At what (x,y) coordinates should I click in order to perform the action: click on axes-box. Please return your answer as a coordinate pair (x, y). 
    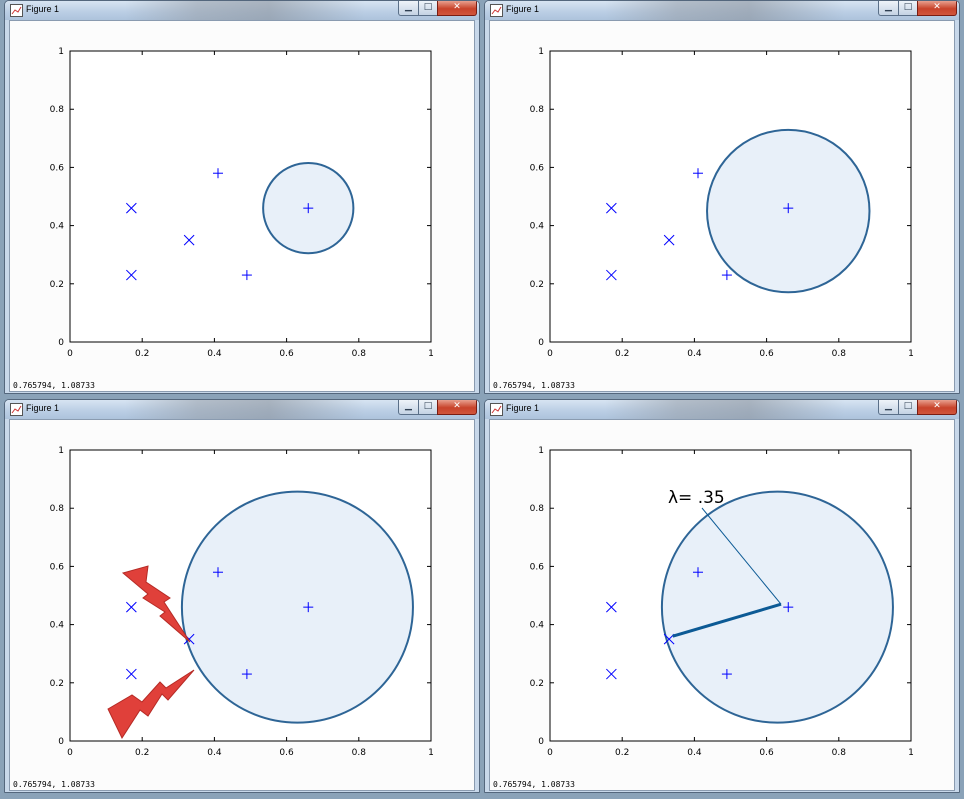
    Looking at the image, I should click on (250, 196).